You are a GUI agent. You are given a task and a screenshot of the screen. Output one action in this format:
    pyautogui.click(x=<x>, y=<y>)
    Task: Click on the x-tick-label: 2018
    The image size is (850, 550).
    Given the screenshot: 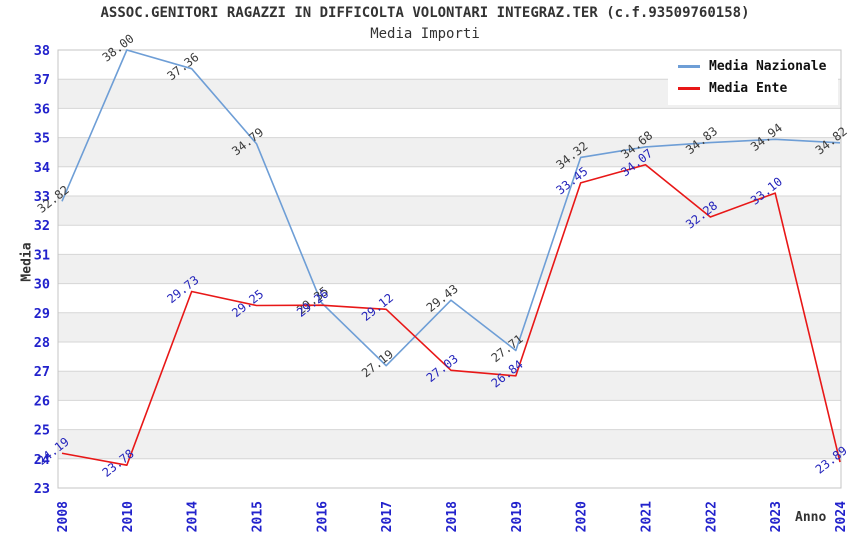 What is the action you would take?
    pyautogui.click(x=452, y=516)
    